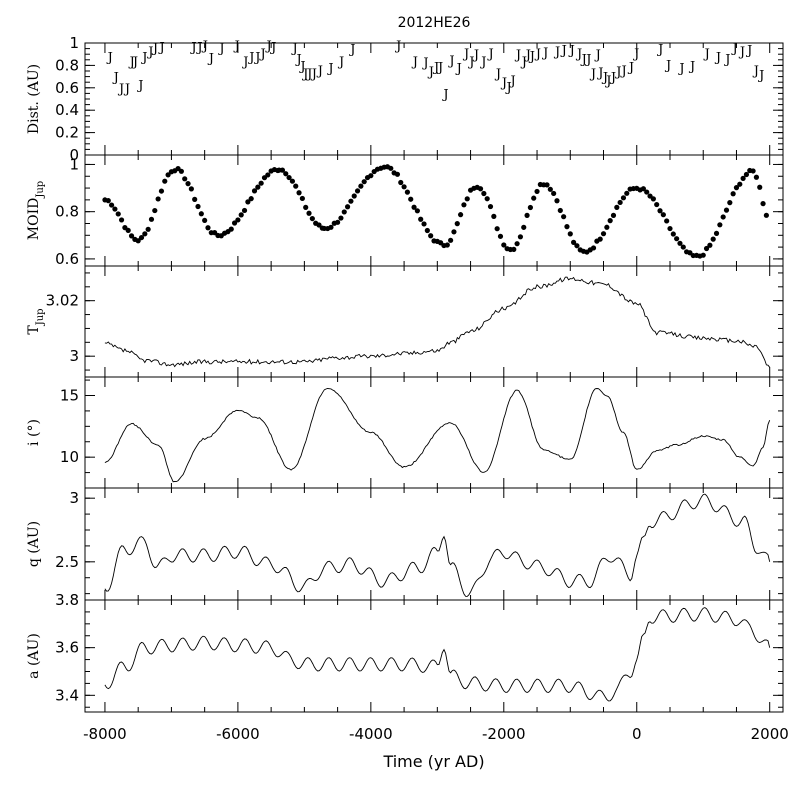 The width and height of the screenshot is (797, 797). I want to click on y-axis-label-dist: Dist. (AU), so click(34, 99).